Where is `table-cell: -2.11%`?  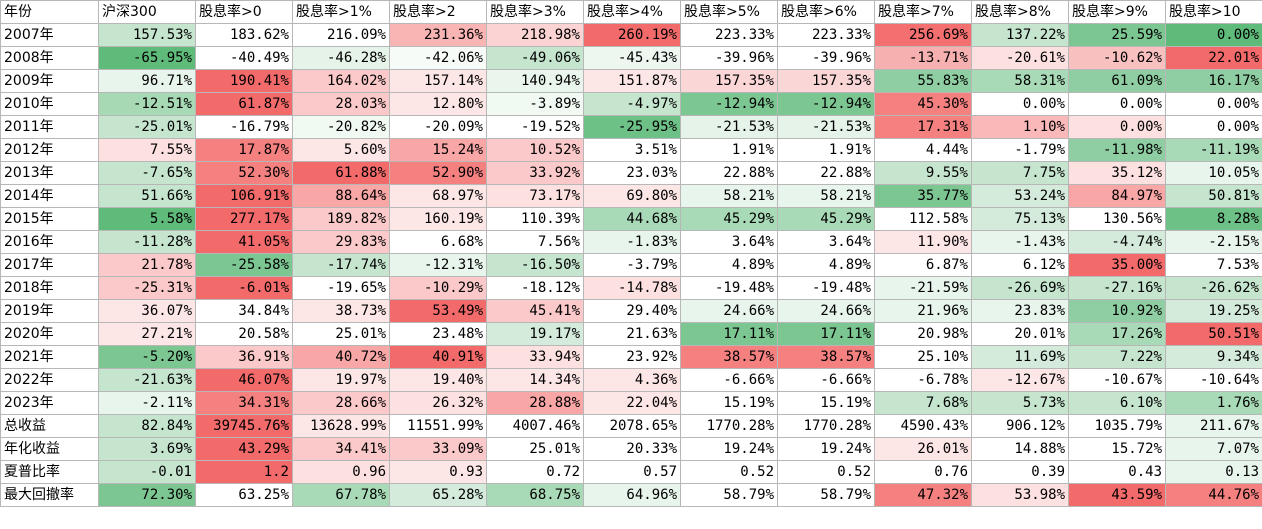
table-cell: -2.11% is located at coordinates (147, 403).